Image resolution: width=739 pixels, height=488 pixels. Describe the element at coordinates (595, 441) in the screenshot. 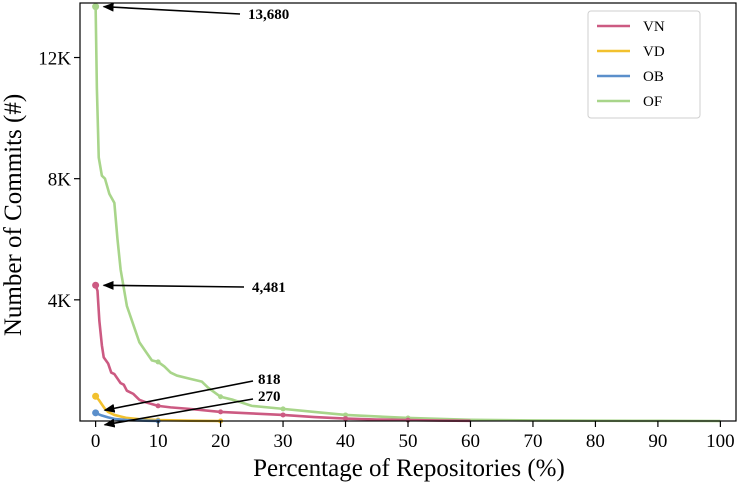

I see `x-tick-label: 80` at that location.